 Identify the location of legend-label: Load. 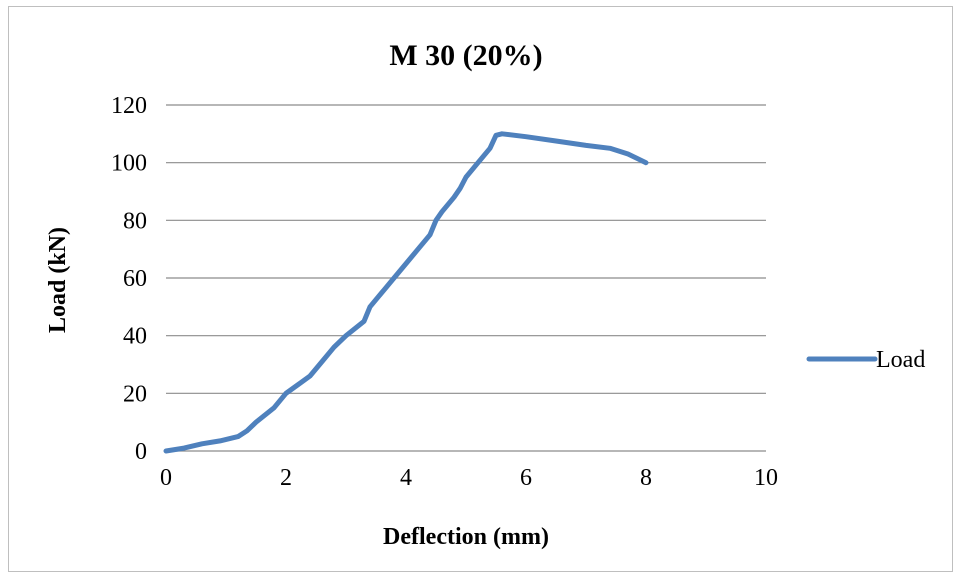
(900, 360).